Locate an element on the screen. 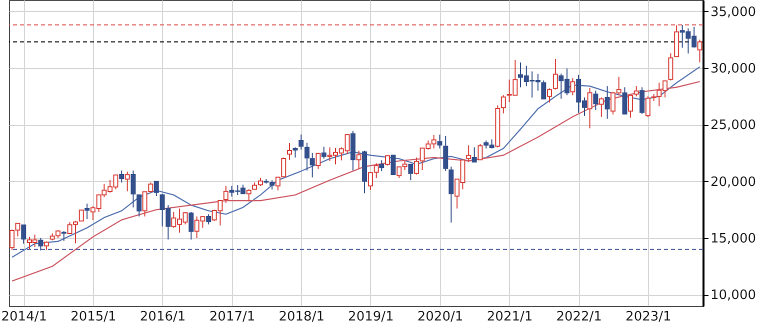  x-tick-label: 2021/1 is located at coordinates (509, 317).